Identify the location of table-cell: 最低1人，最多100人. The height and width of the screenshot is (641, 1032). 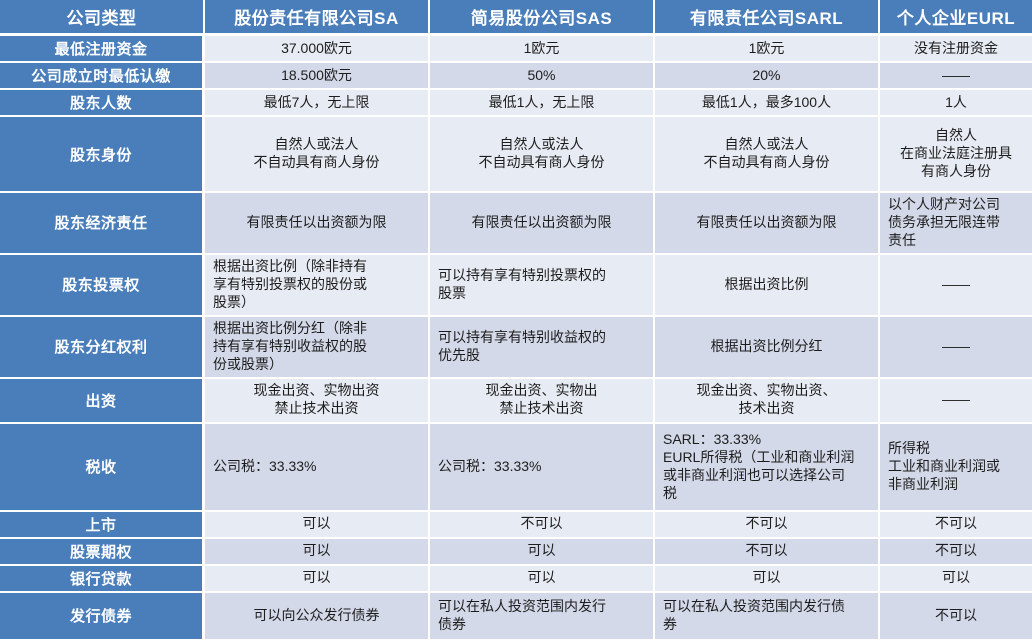
(767, 103).